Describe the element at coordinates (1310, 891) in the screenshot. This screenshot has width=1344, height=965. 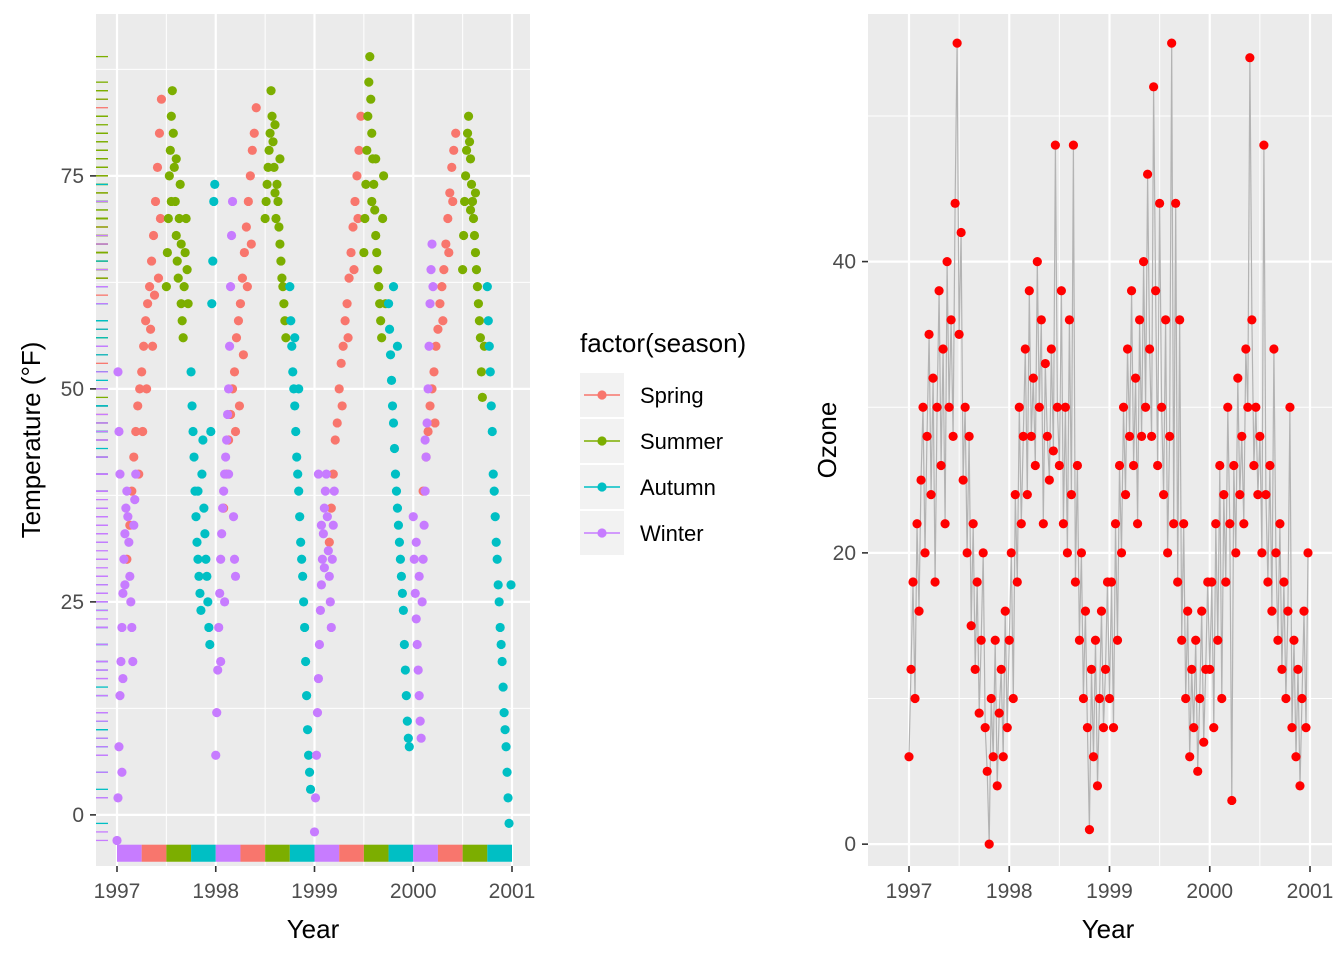
I see `x-tick-label: 2001` at that location.